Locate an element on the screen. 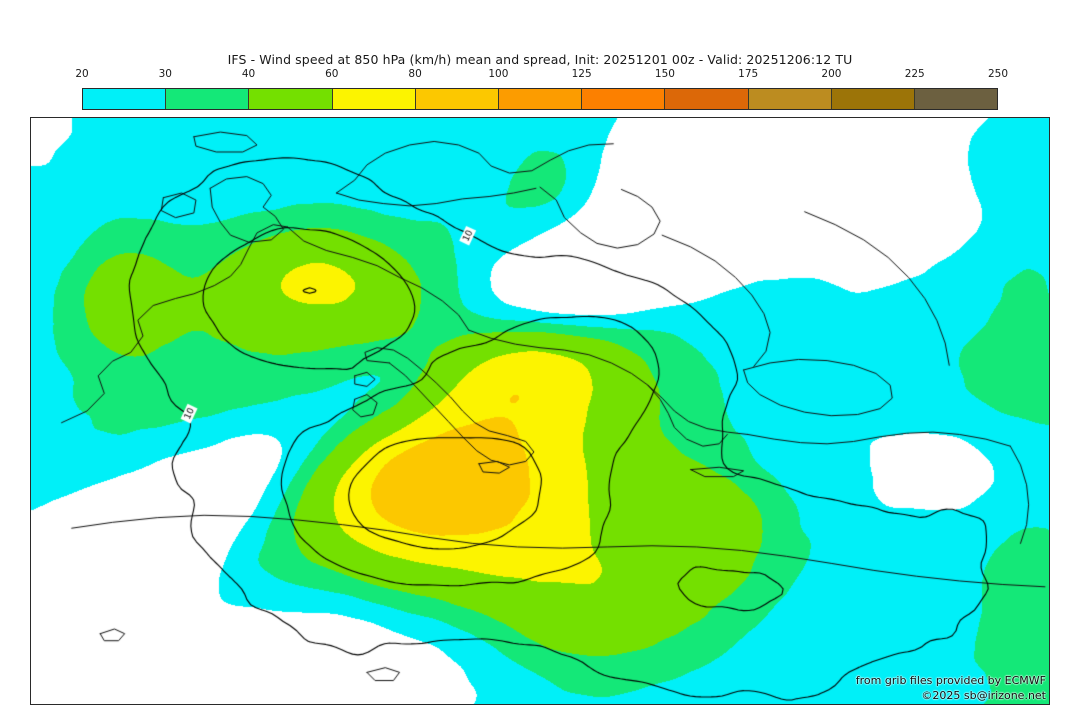 This screenshot has width=1080, height=718. colorbar-tick-labels: 20 30 40 60 80 100 125 150 175 200 225 250 is located at coordinates (541, 77).